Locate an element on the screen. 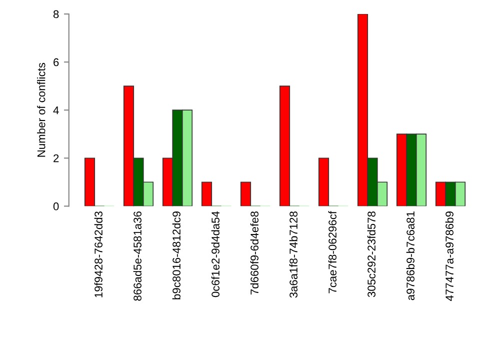 The width and height of the screenshot is (500, 350). x-tick-label: 0c6f1e2-9d4da54 is located at coordinates (215, 254).